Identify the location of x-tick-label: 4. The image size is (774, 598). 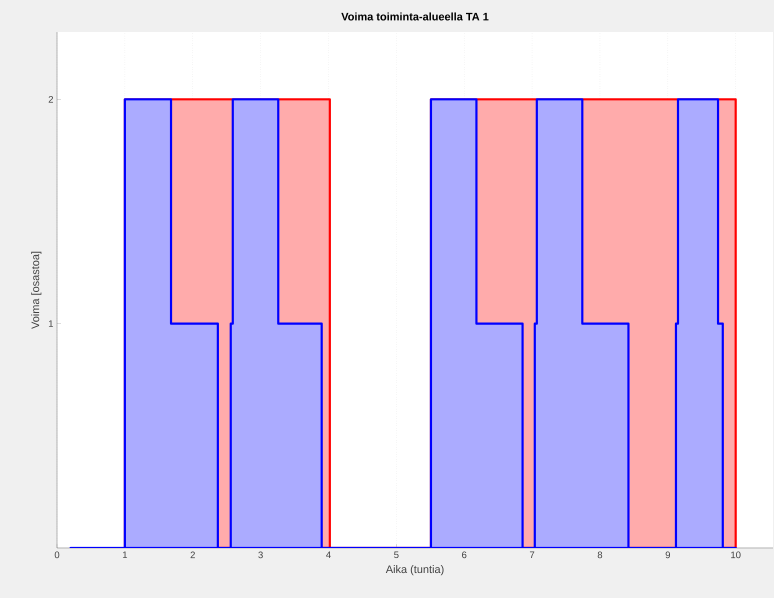
(328, 555).